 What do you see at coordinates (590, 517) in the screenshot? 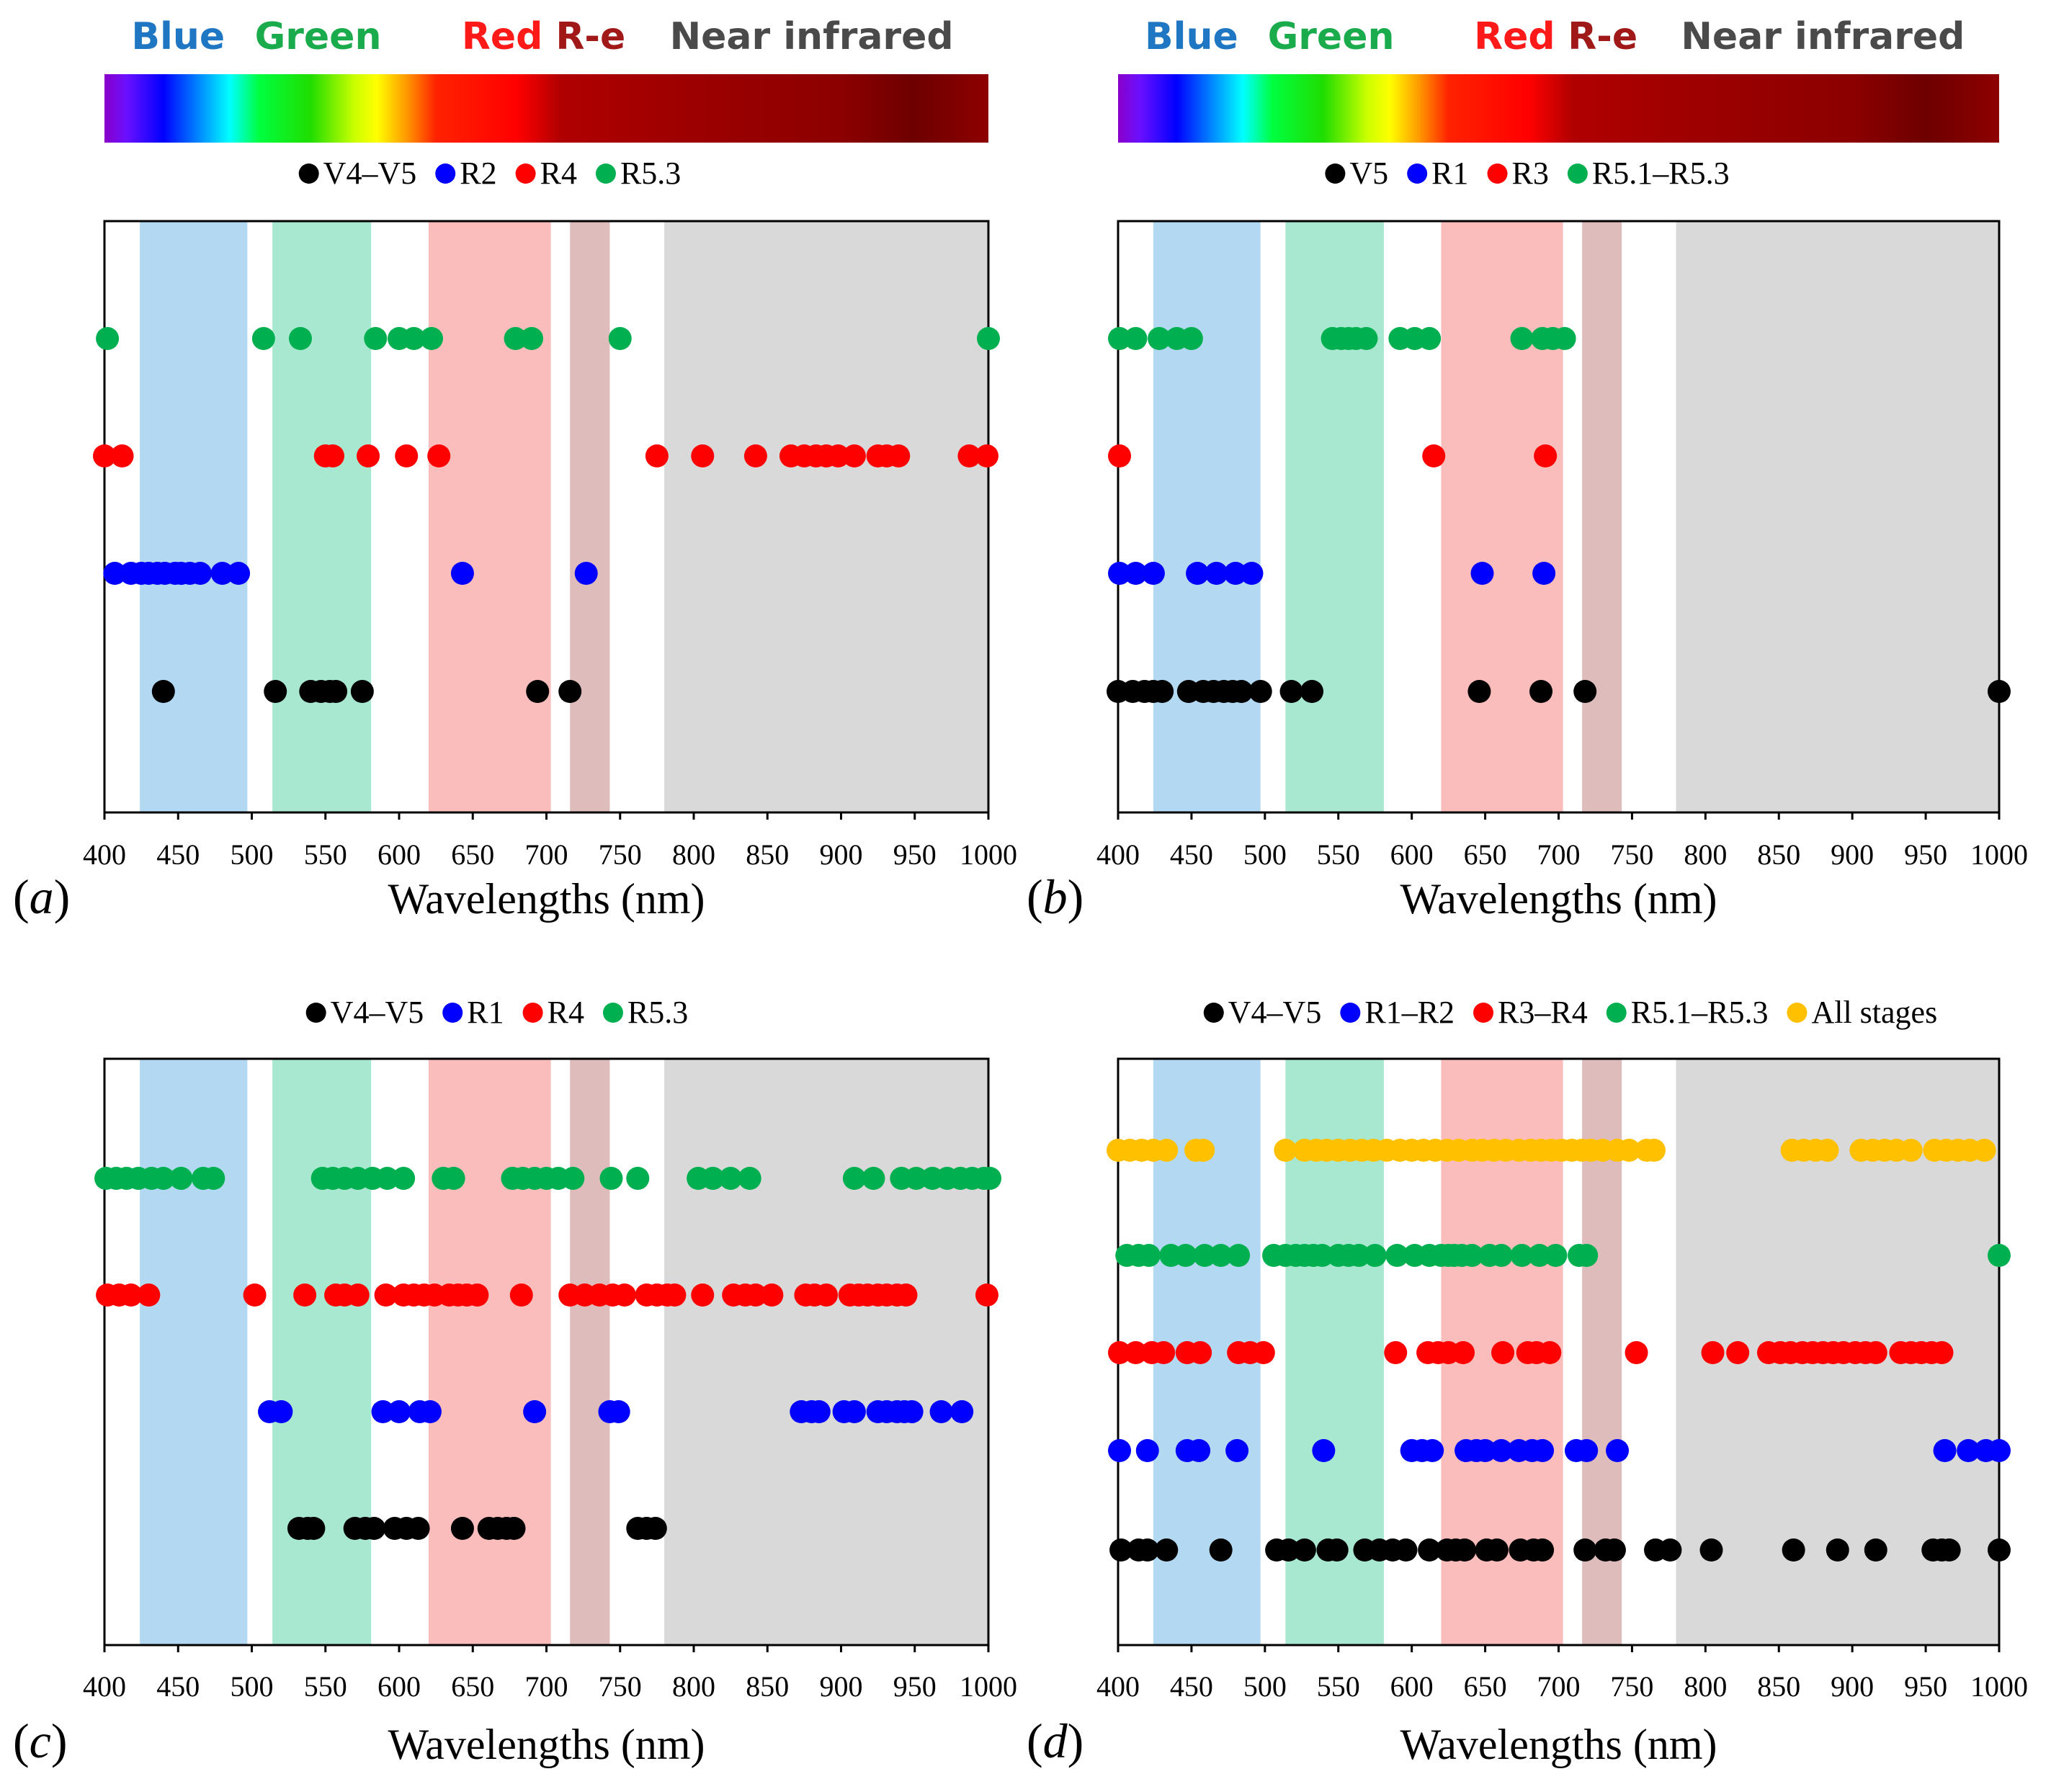
I see `band-r-e` at bounding box center [590, 517].